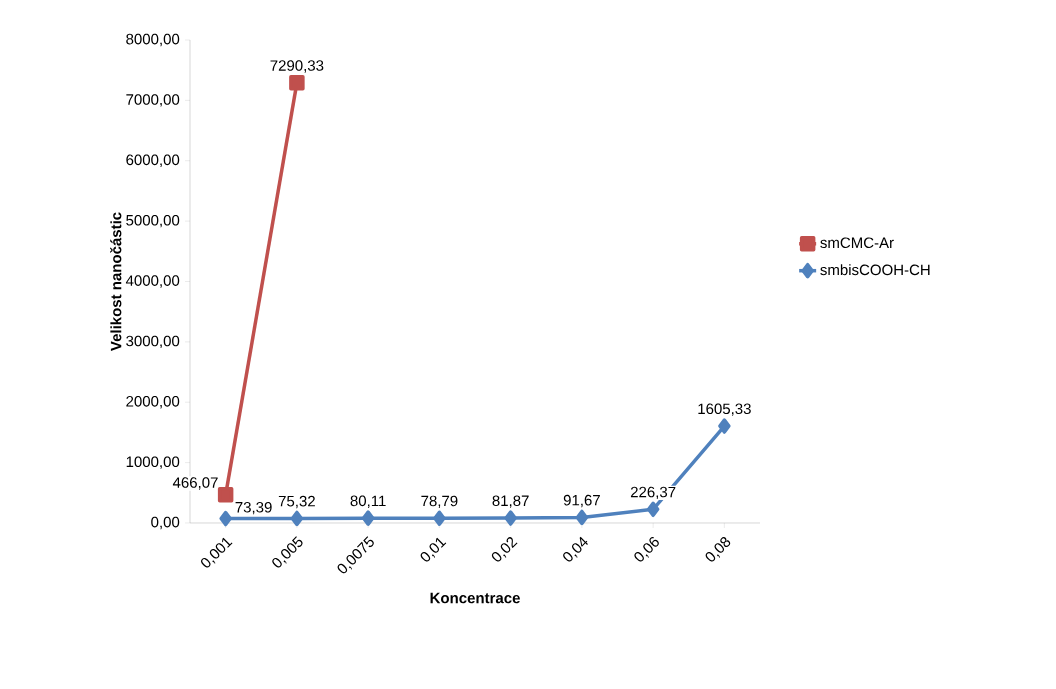 The height and width of the screenshot is (689, 1056). I want to click on y-axis-title: Velikost nanočástic, so click(116, 281).